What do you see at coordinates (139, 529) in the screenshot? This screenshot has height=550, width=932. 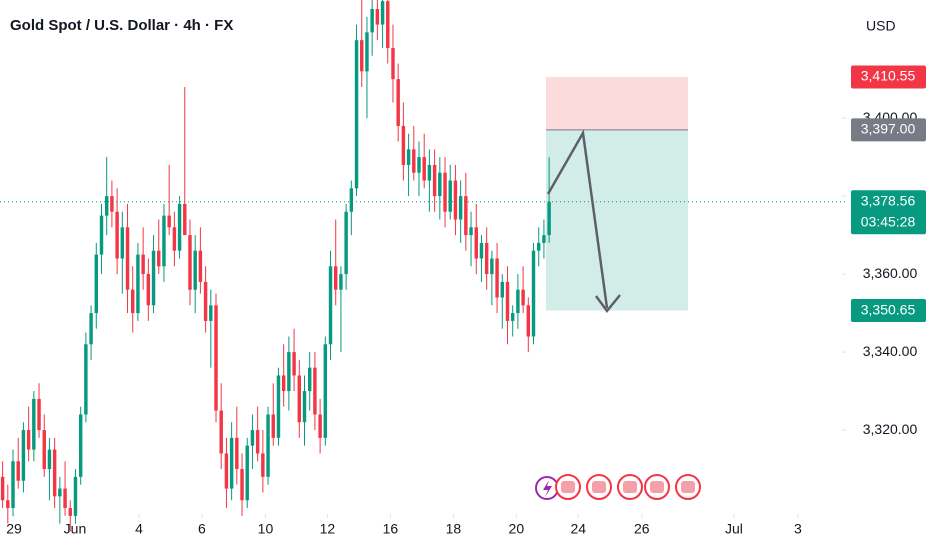 I see `x-tick-label: 4` at bounding box center [139, 529].